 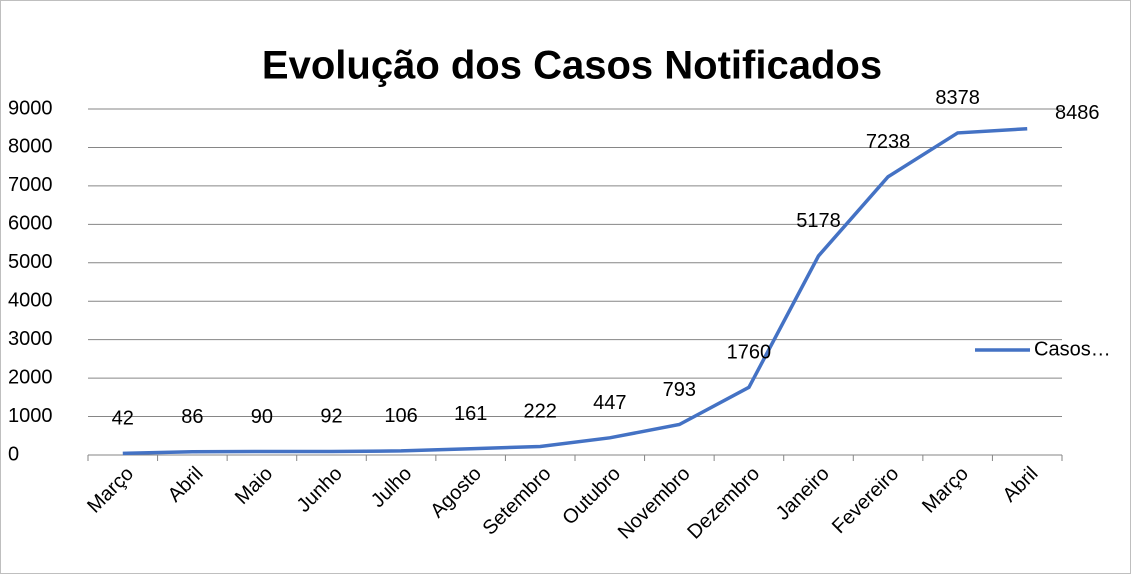 I want to click on data-label: 8378, so click(x=957, y=98).